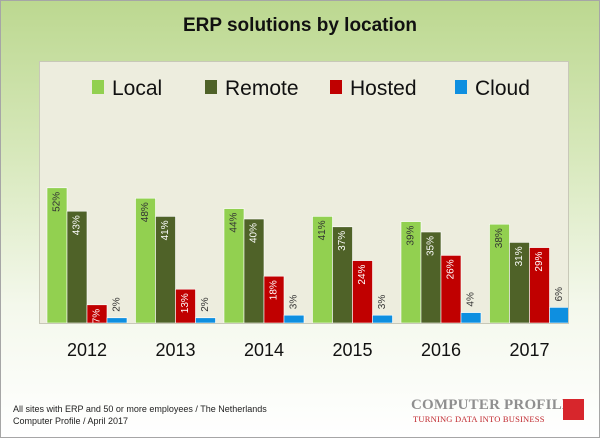 The width and height of the screenshot is (600, 438). Describe the element at coordinates (145, 212) in the screenshot. I see `data-label-local-2013: 48%` at that location.